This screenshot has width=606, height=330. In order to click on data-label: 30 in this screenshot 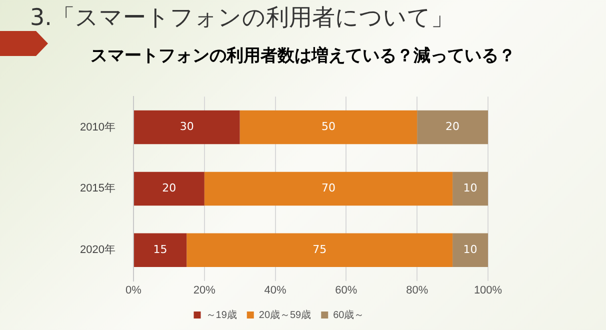, I will do `click(187, 127)`.